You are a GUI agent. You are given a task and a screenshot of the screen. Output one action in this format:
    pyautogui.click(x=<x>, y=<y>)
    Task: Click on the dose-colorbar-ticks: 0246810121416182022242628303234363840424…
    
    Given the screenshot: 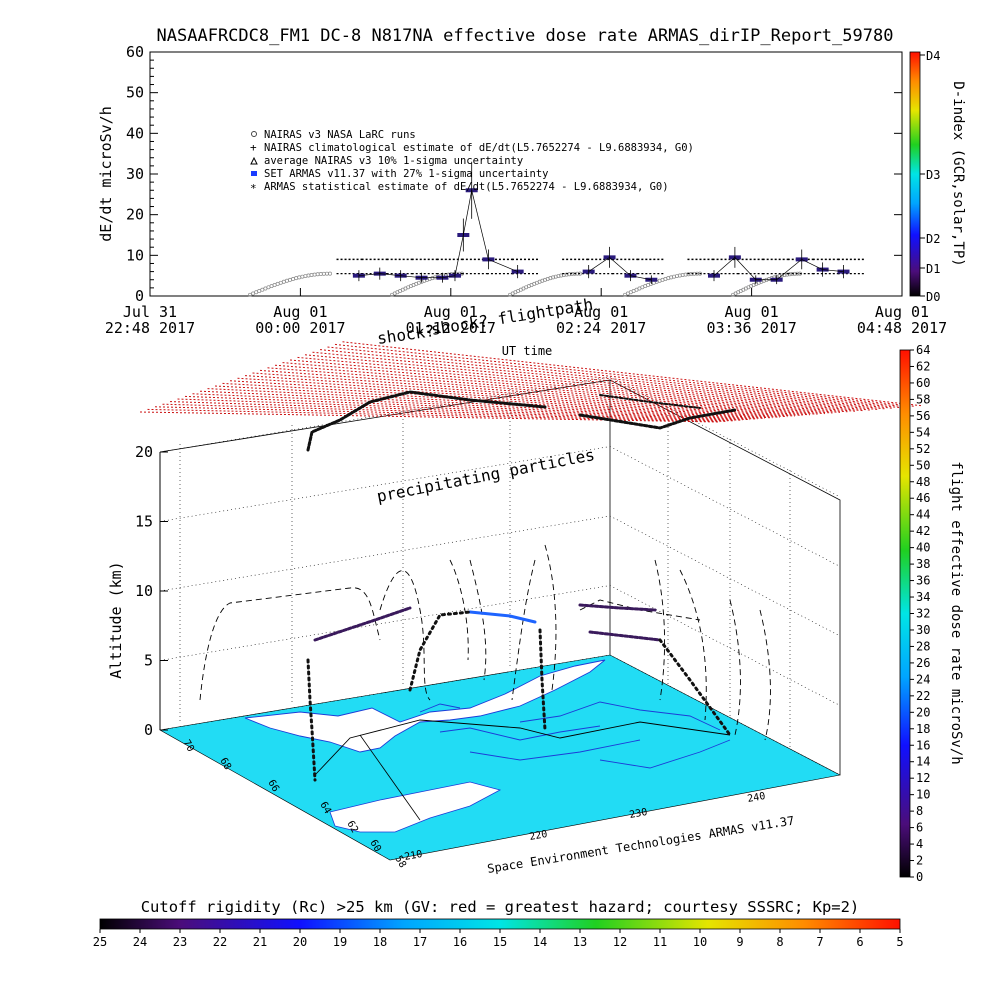 What is the action you would take?
    pyautogui.click(x=920, y=613)
    